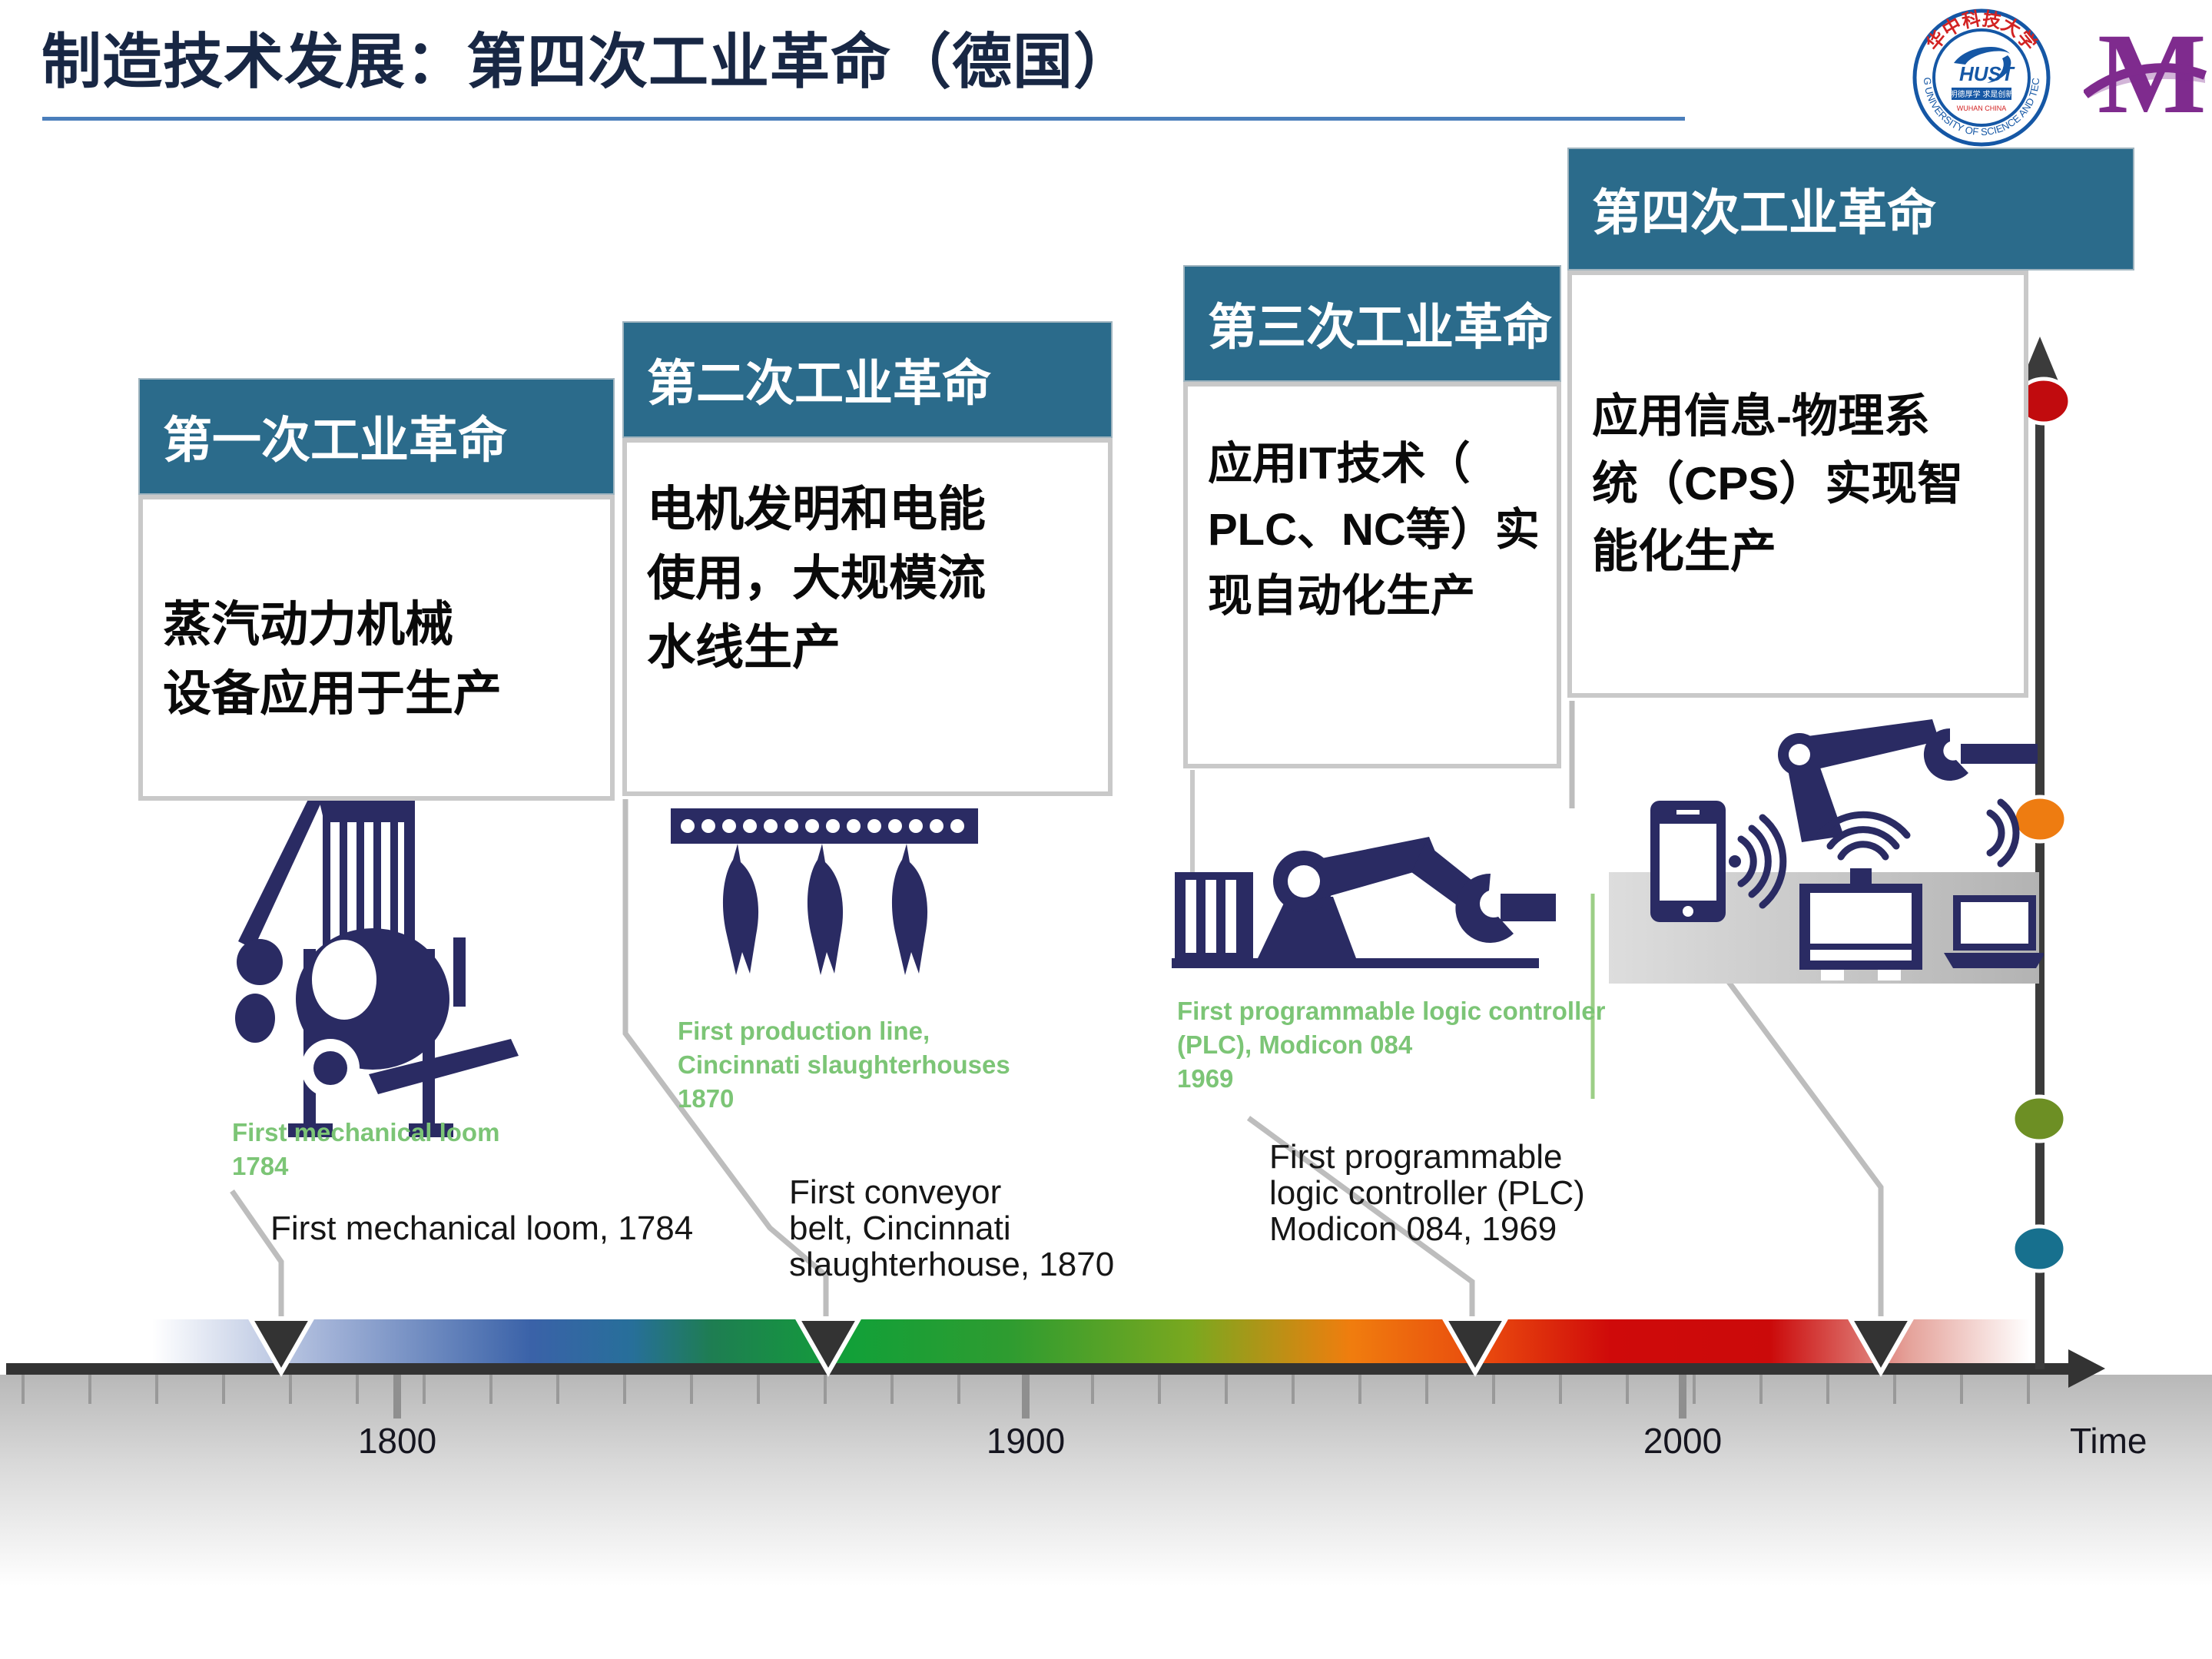 This screenshot has height=1659, width=2212. Describe the element at coordinates (1987, 73) in the screenshot. I see `svg-text: HUST` at that location.